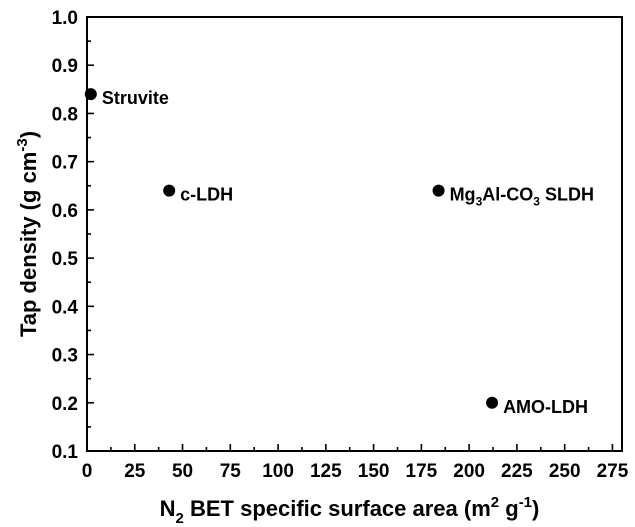 This screenshot has height=527, width=635. Describe the element at coordinates (355, 463) in the screenshot. I see `x-axis-ticks: 0 25 50 75 100 125 150 175 200 225 250 275` at that location.